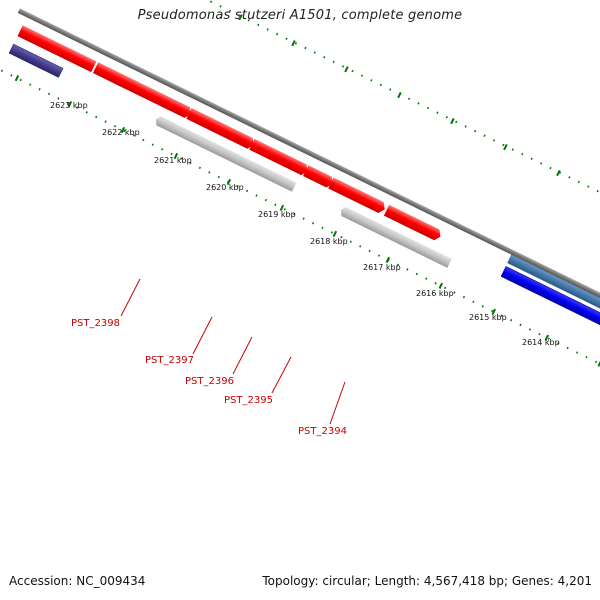 This screenshot has width=600, height=600. I want to click on kbp-label: 2616 kbp, so click(435, 293).